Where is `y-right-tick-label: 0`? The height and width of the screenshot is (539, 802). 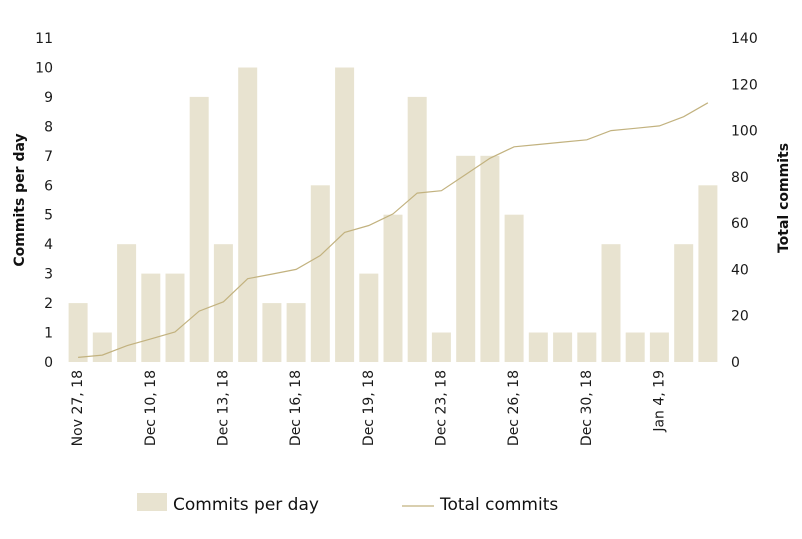 y-right-tick-label: 0 is located at coordinates (735, 363).